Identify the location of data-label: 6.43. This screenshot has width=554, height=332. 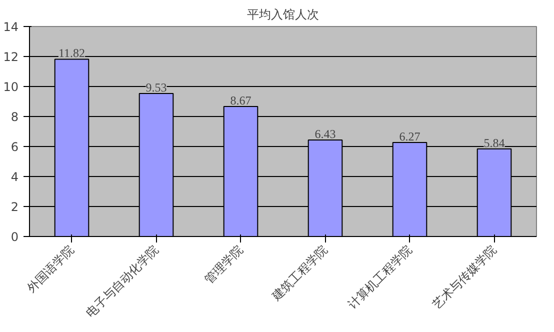
(325, 134).